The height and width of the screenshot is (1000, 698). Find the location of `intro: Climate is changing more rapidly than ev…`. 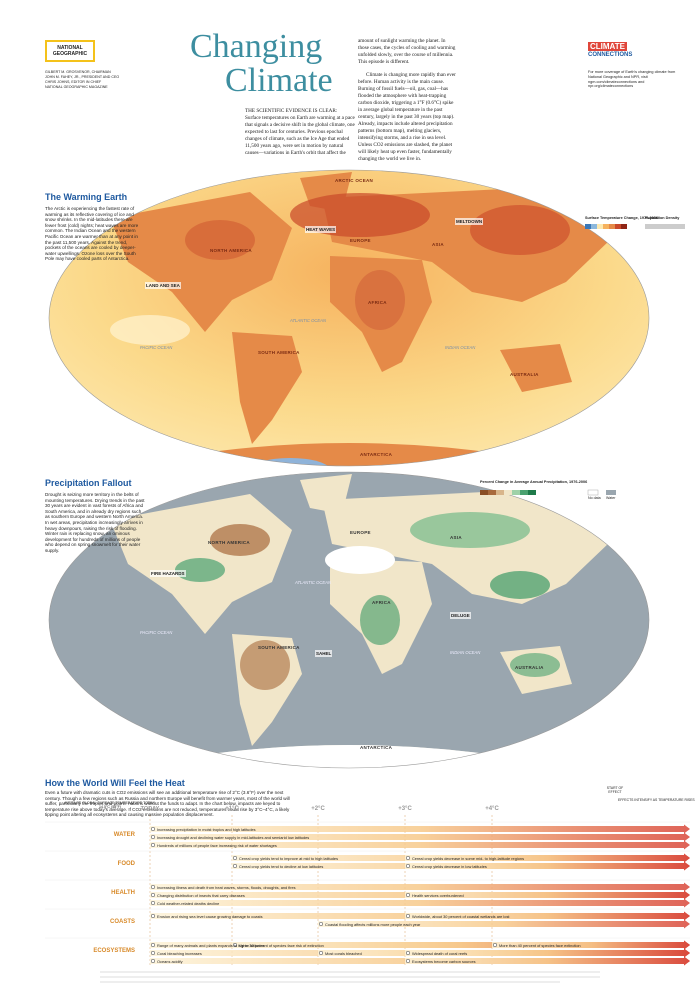

intro: Climate is changing more rapidly than ev… is located at coordinates (407, 117).